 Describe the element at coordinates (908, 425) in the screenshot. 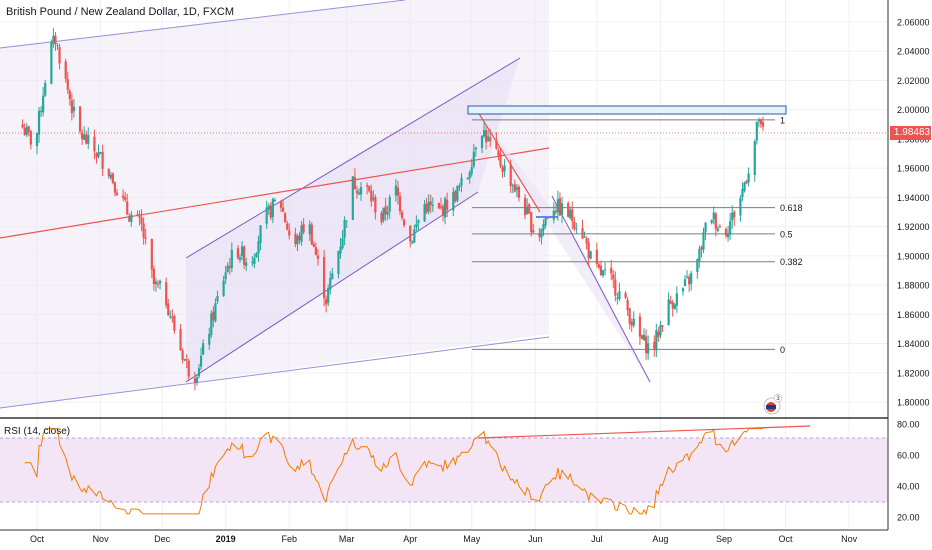

I see `rsi-tick-label: 80.00` at that location.